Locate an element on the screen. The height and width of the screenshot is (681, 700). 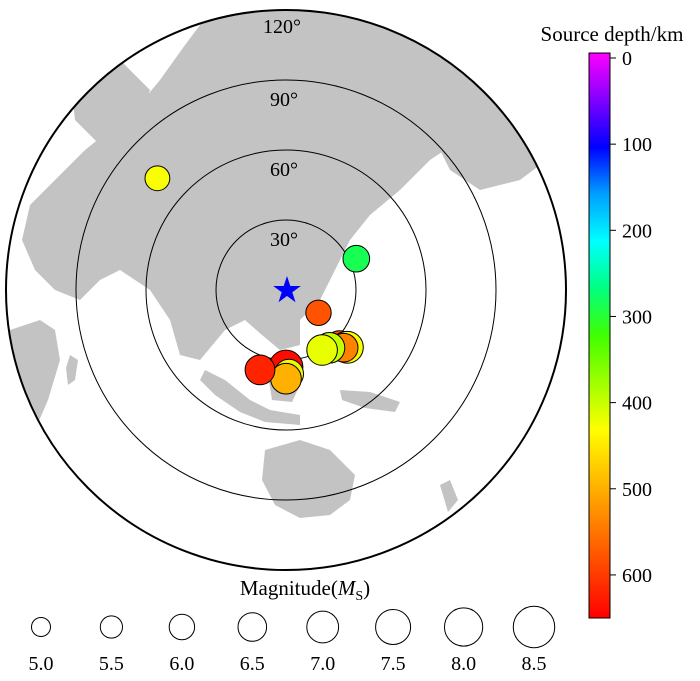
station-star-icon is located at coordinates (287, 289).